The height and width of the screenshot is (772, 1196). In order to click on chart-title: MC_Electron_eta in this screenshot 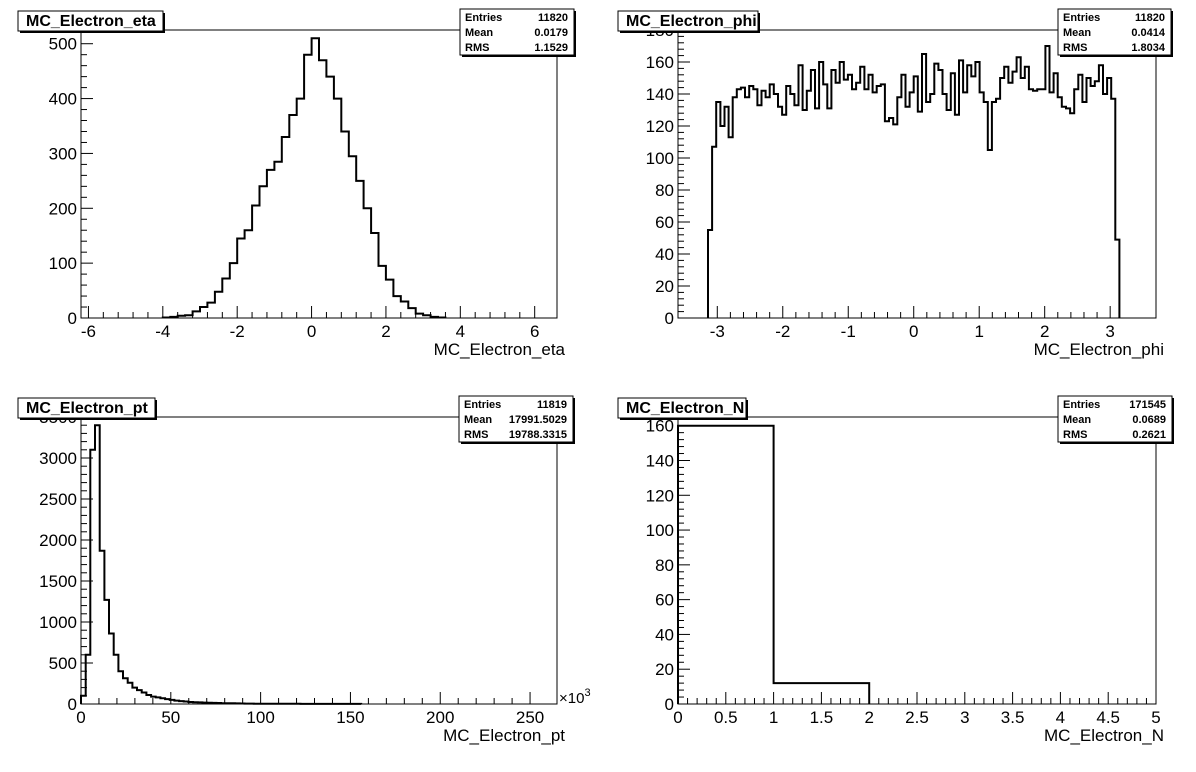, I will do `click(91, 21)`.